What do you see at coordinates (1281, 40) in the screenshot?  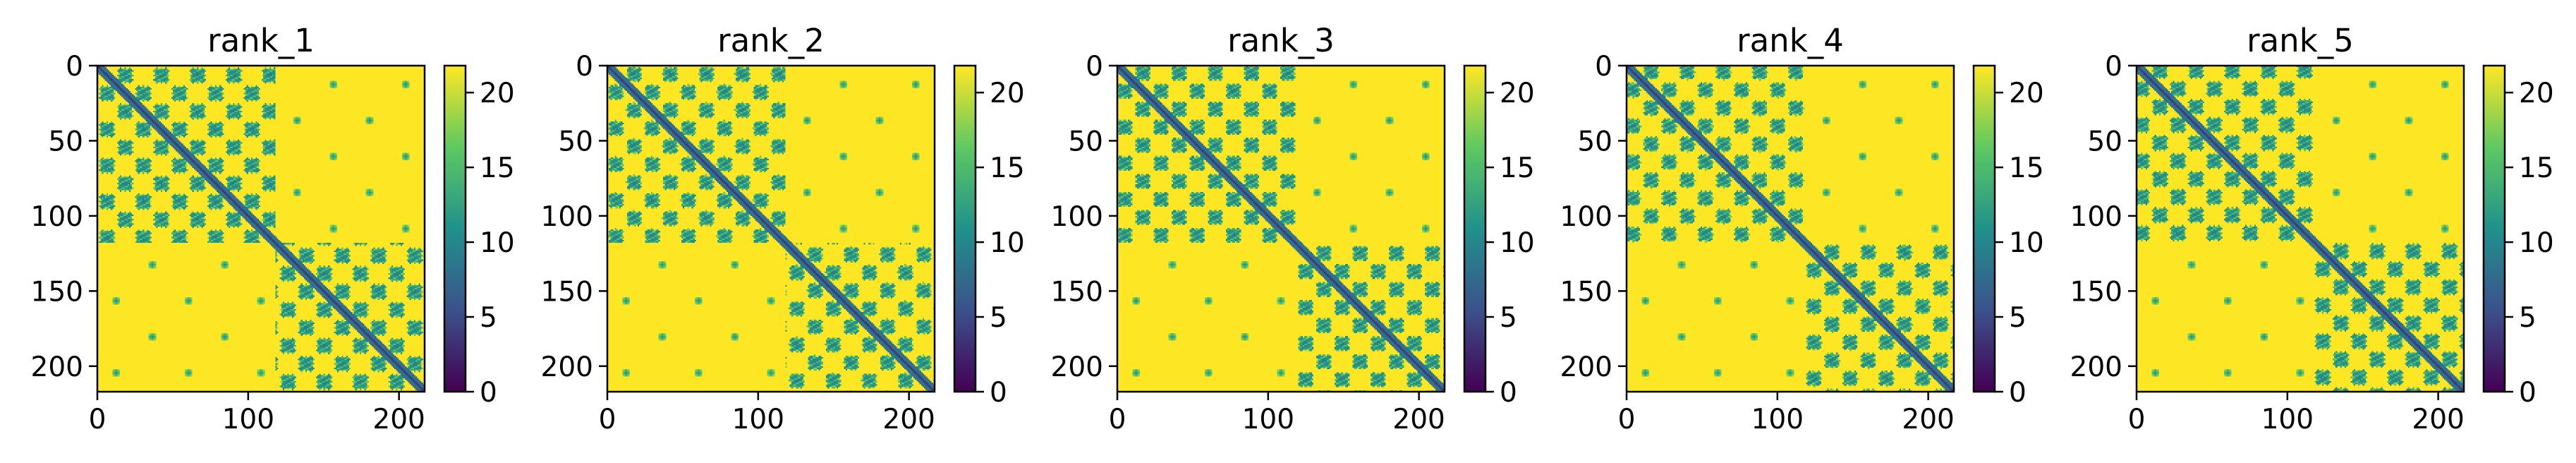 I see `panel-title: rank_3` at bounding box center [1281, 40].